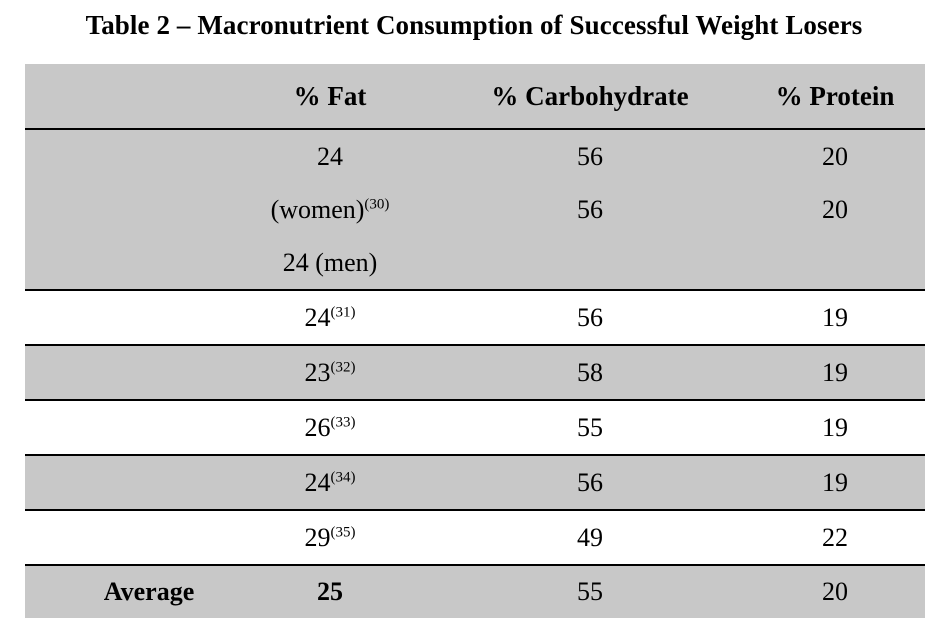 This screenshot has height=634, width=948. Describe the element at coordinates (835, 97) in the screenshot. I see `column-header-protein: % Protein` at that location.